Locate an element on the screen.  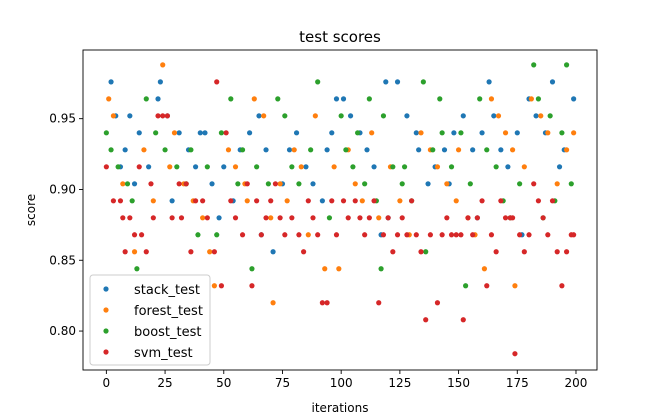
x-tick-label: 175 is located at coordinates (517, 383).